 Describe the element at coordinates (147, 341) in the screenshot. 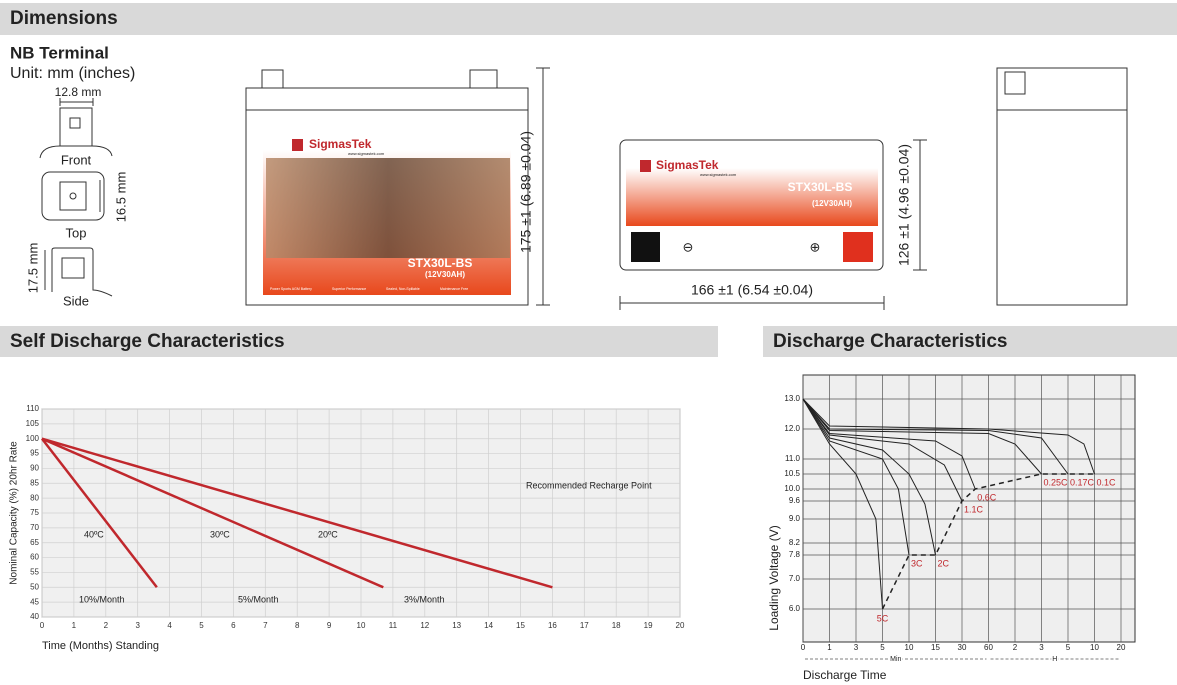

I see `section-title: Self Discharge Characteristics` at that location.